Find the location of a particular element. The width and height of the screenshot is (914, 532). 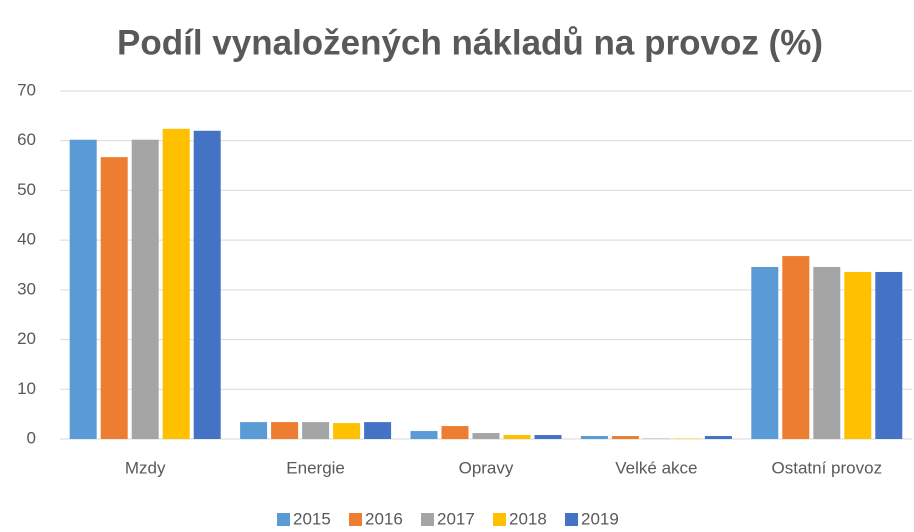

y-tick-label: 40 is located at coordinates (26, 239).